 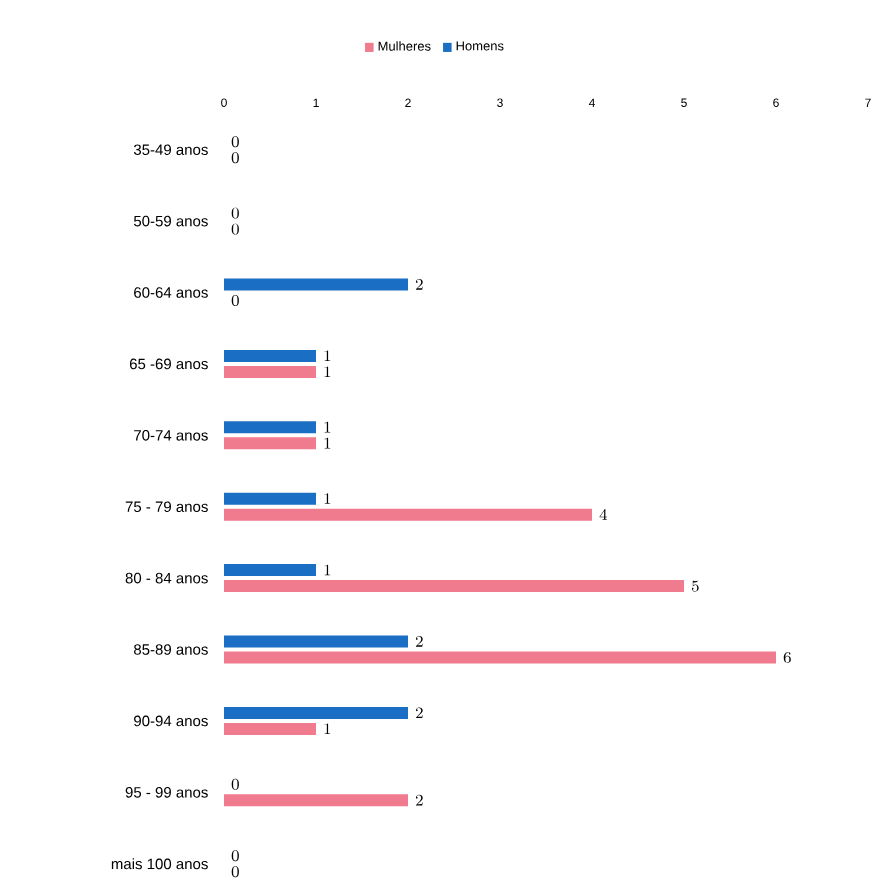 I want to click on data-label: 5, so click(x=695, y=586).